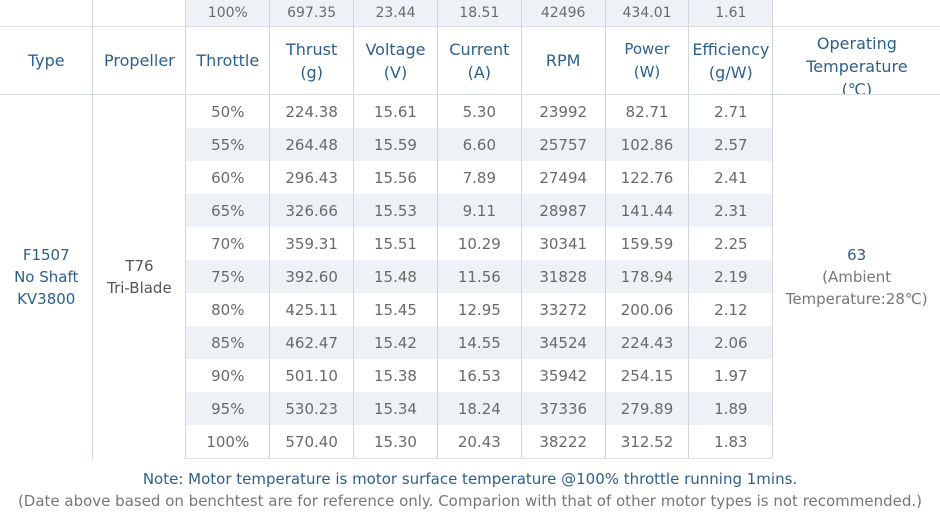  Describe the element at coordinates (46, 60) in the screenshot. I see `header-type-label: Type` at that location.